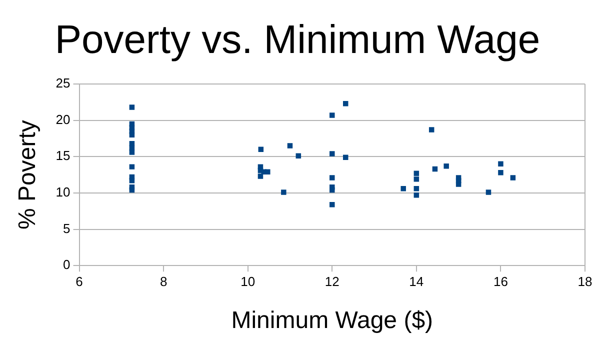  What do you see at coordinates (297, 40) in the screenshot?
I see `chart-title: Poverty vs. Minimum Wage` at bounding box center [297, 40].